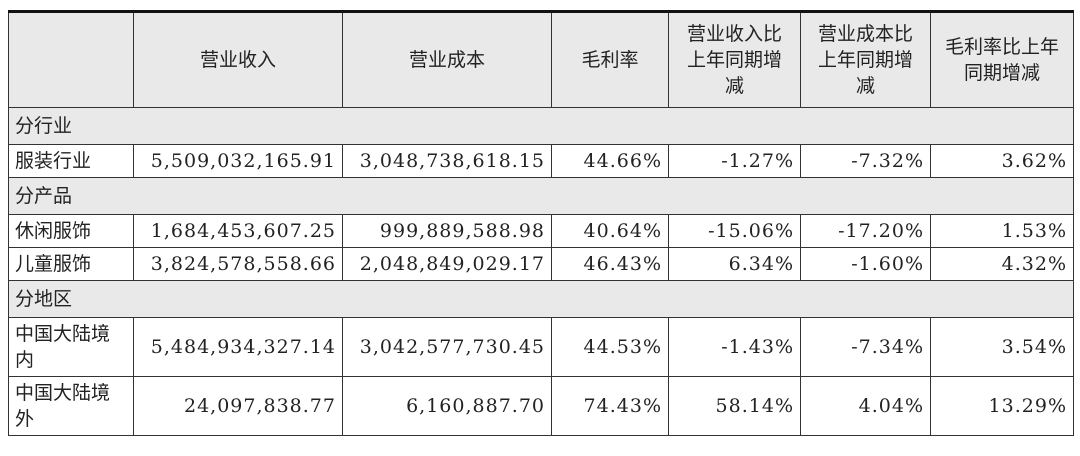 The image size is (1080, 456). Describe the element at coordinates (865, 231) in the screenshot. I see `table-cell: -17.20%` at that location.